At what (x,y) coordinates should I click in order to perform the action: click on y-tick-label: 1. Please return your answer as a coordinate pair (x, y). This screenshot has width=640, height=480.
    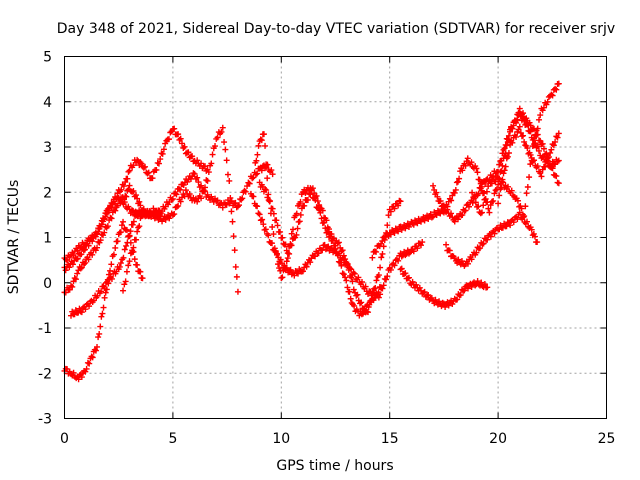
    Looking at the image, I should click on (47, 239).